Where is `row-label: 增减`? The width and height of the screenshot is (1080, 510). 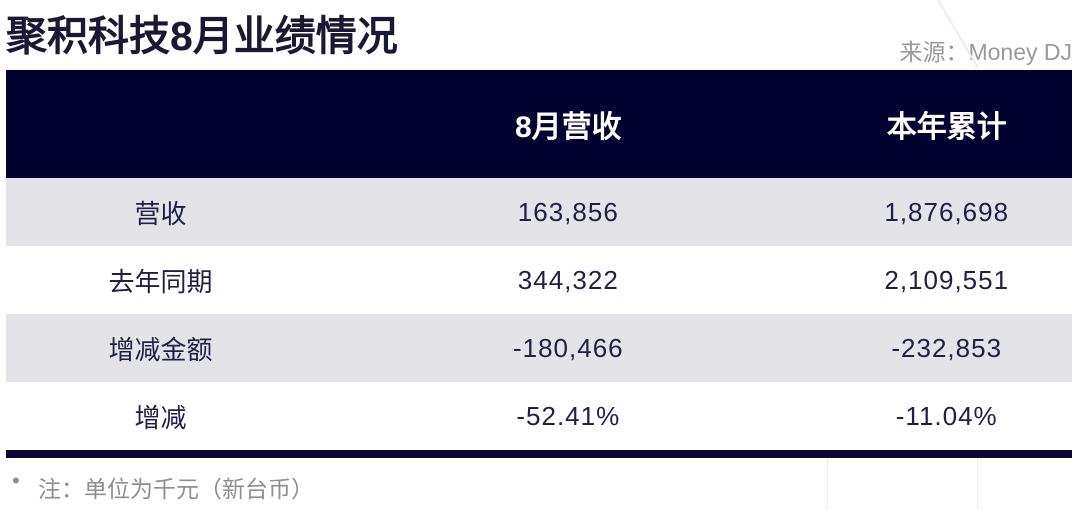 row-label: 增减 is located at coordinates (160, 417).